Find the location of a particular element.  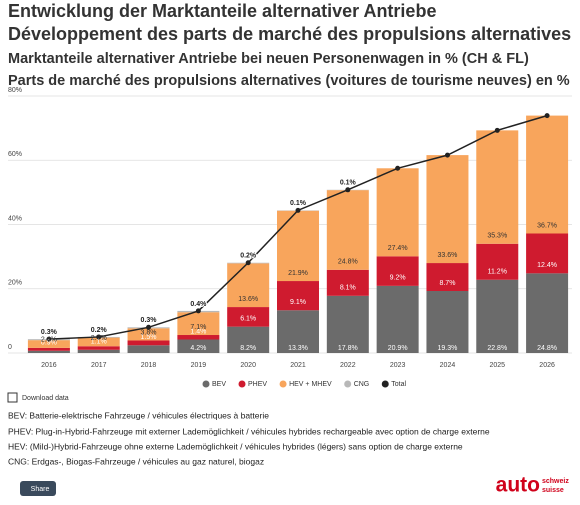

value-label: 8.7% is located at coordinates (447, 283).